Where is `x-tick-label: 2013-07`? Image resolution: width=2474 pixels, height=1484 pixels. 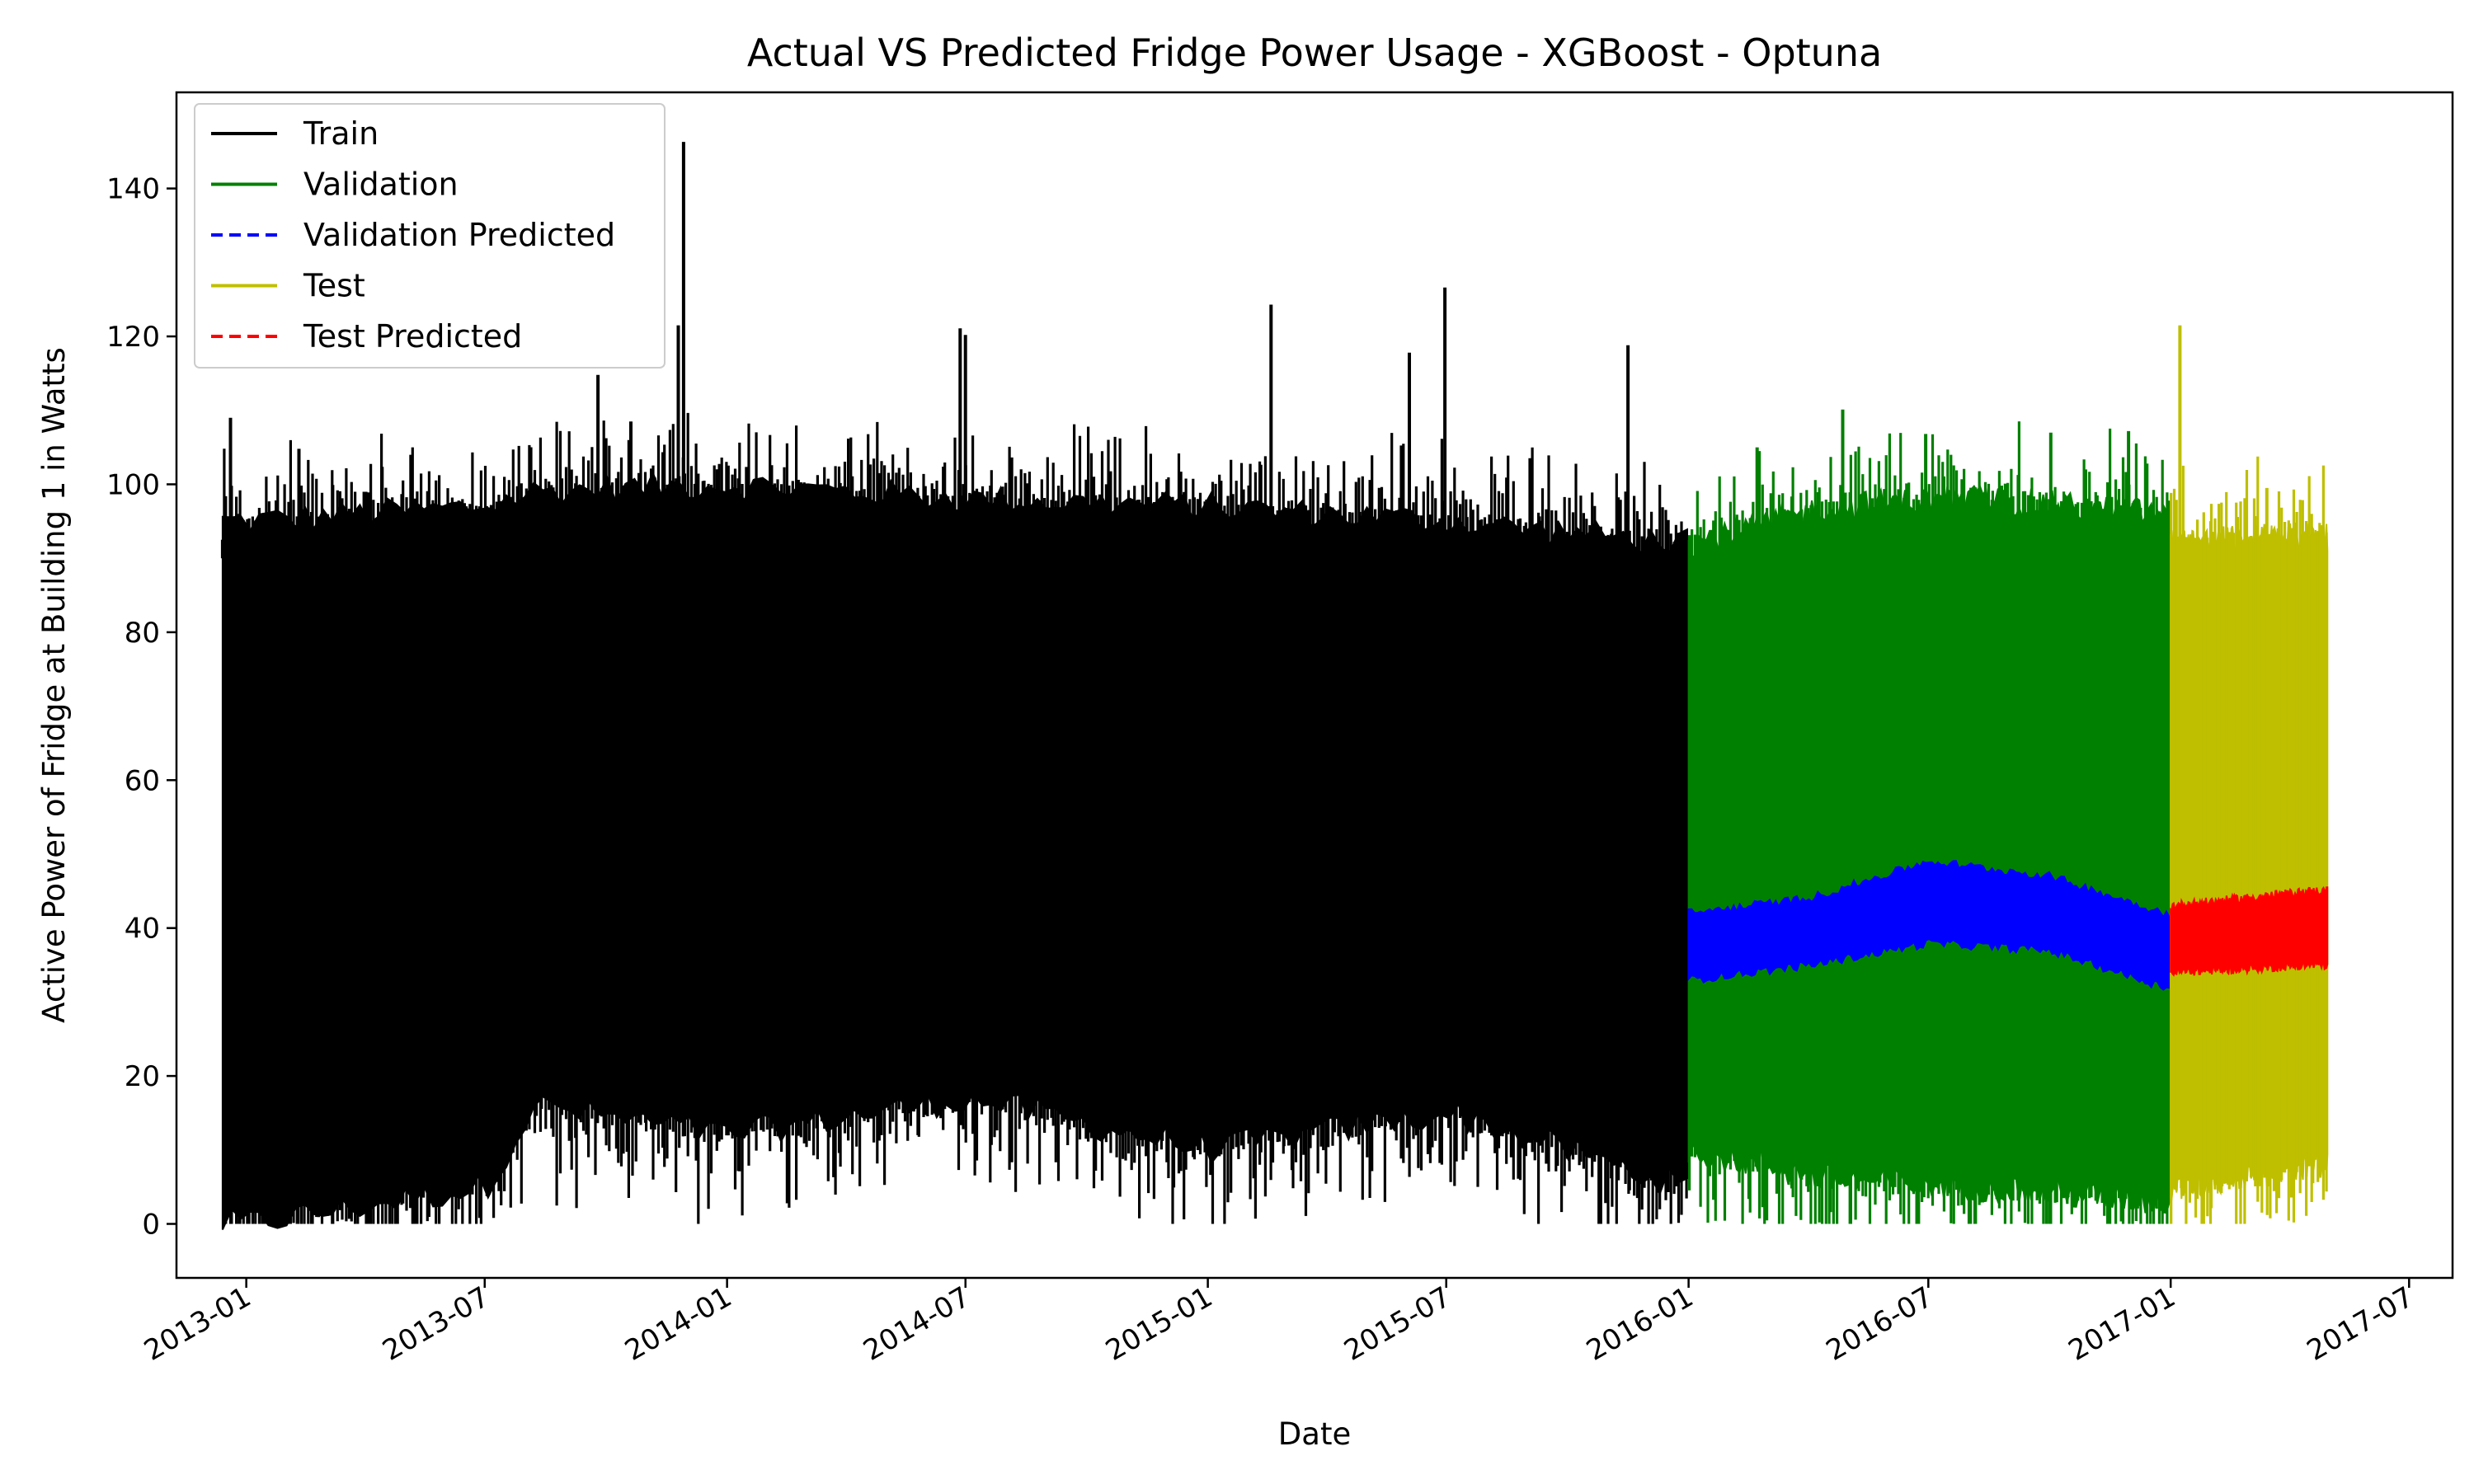
x-tick-label: 2013-07 is located at coordinates (436, 1324).